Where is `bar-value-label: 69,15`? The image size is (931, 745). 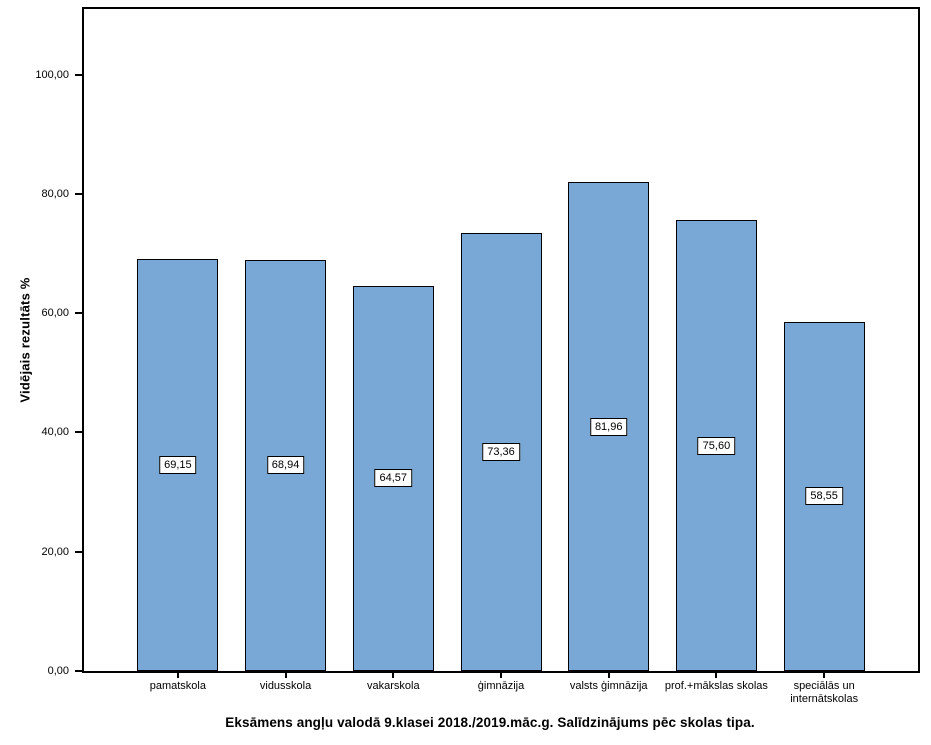
bar-value-label: 69,15 is located at coordinates (178, 464).